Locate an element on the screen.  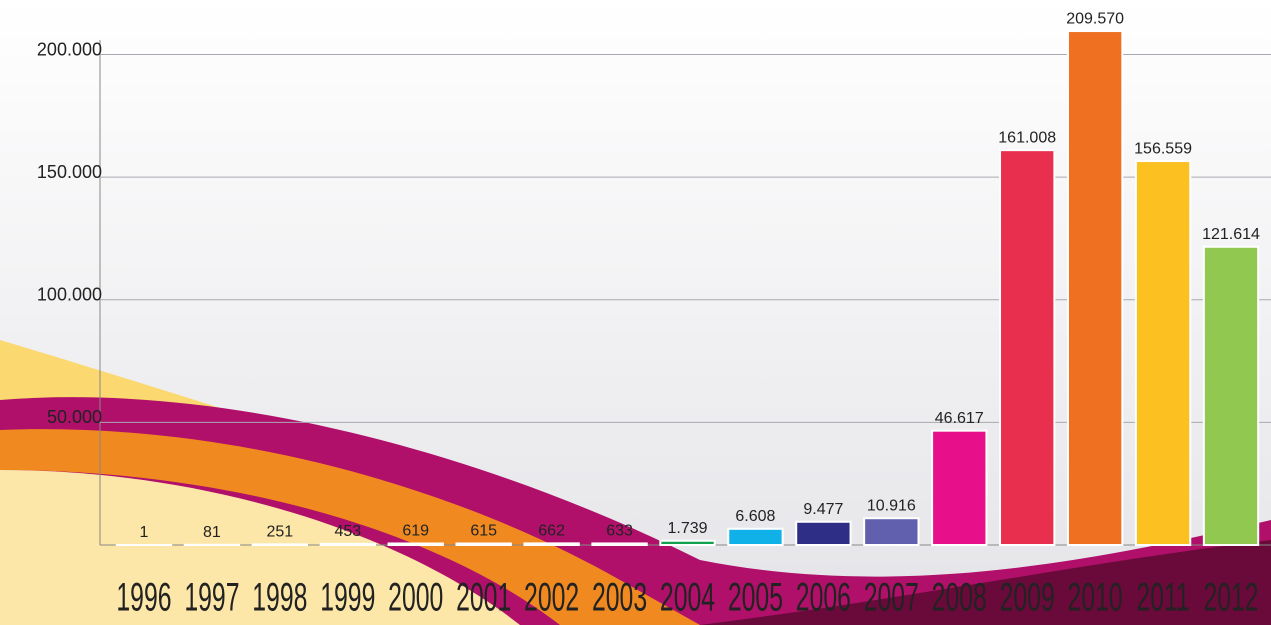
value-label: 662 is located at coordinates (551, 531).